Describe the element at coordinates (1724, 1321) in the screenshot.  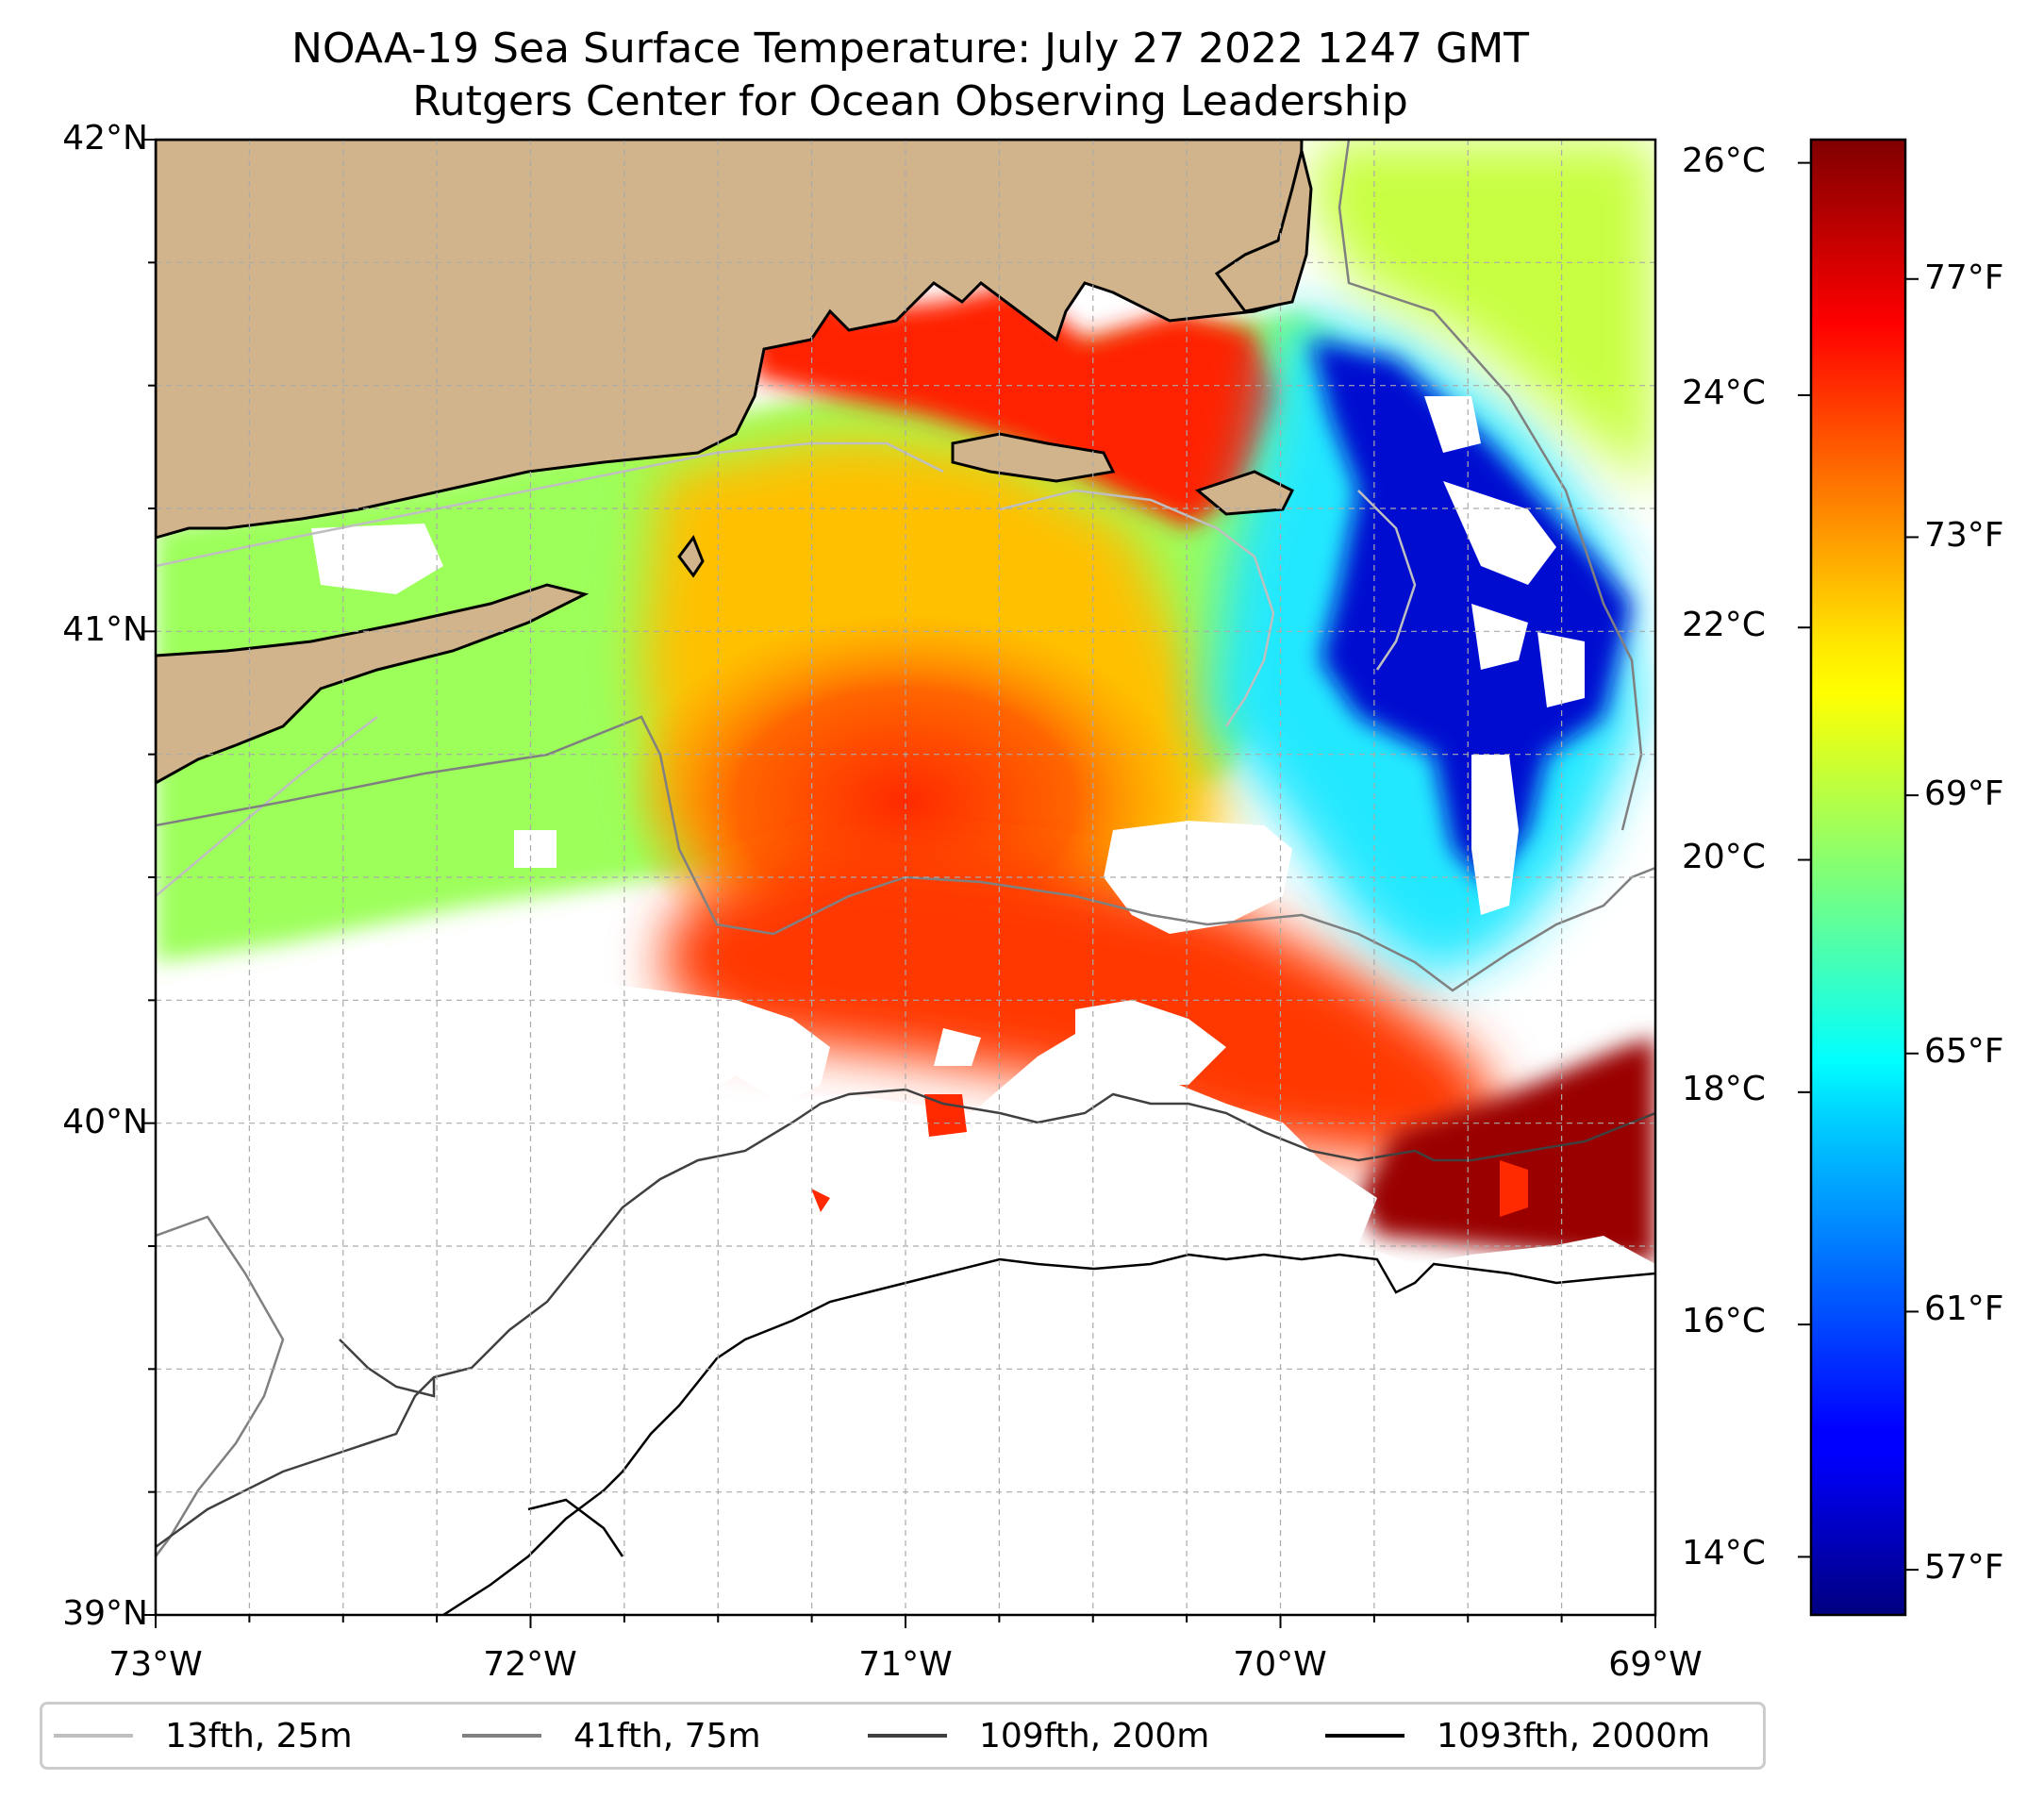
I see `colorbar-celsius-label: 16°C` at that location.